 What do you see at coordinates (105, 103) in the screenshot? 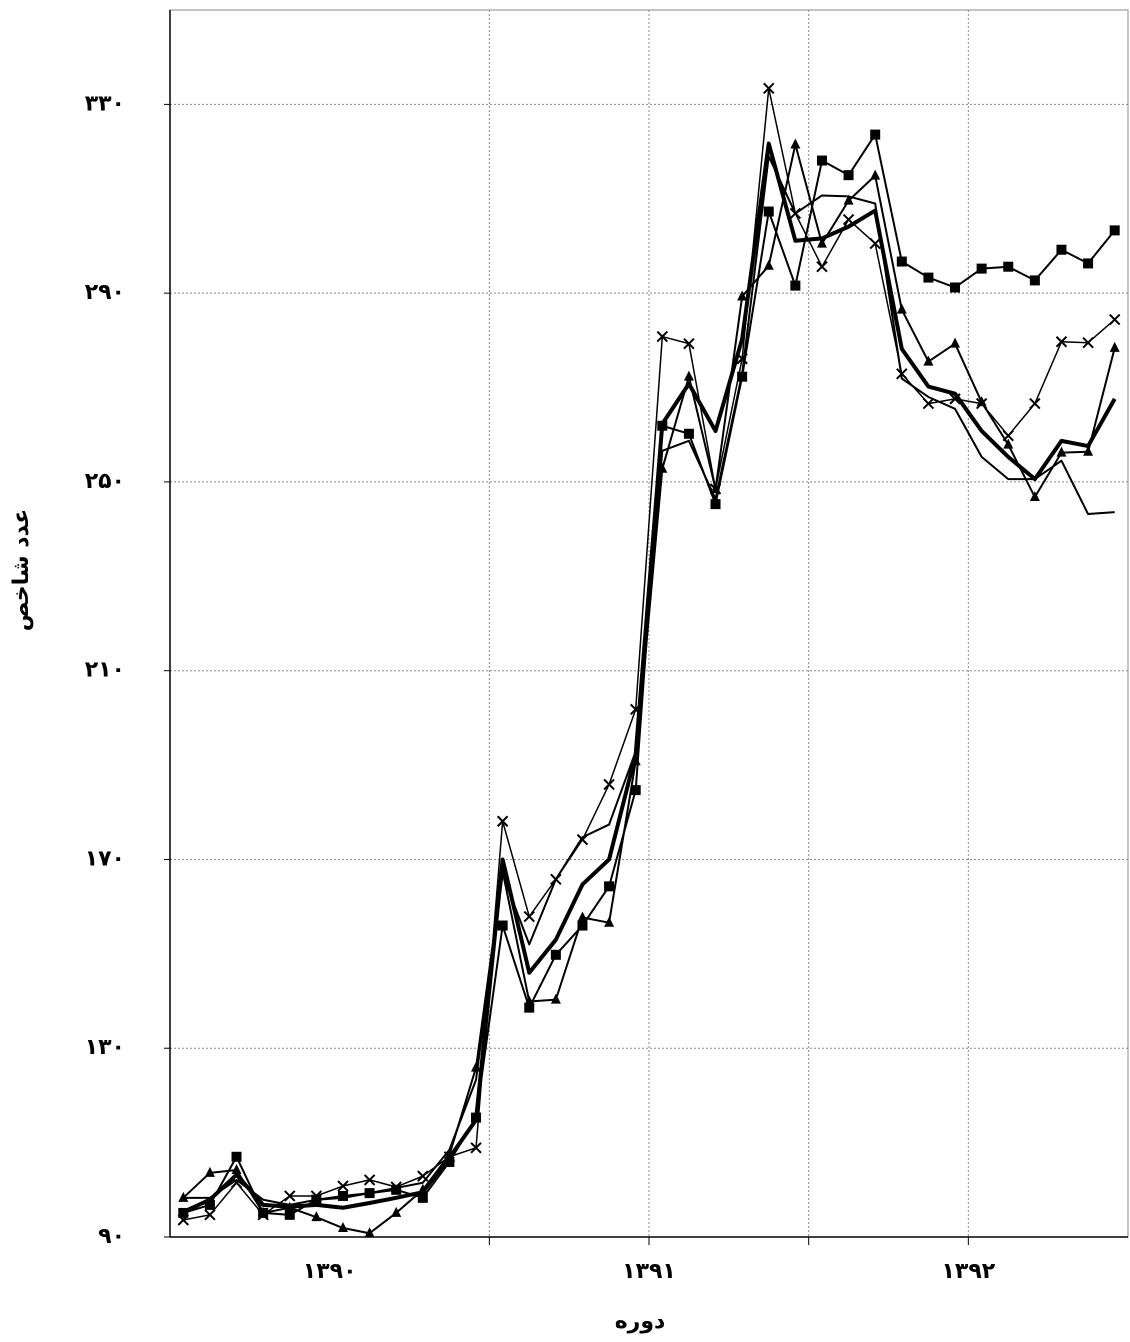
I see `y-tick-label: ۳۳۰` at bounding box center [105, 103].